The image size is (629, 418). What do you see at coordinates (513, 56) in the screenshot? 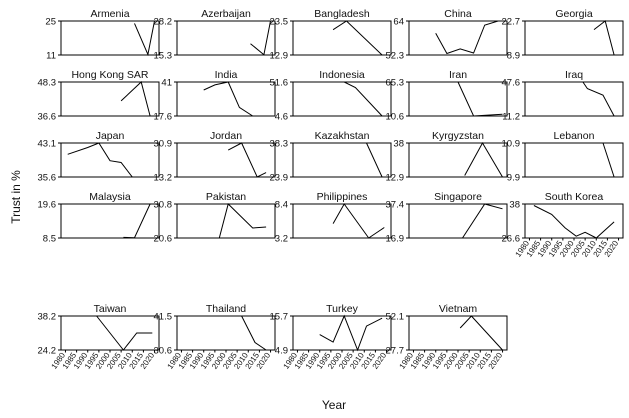
I see `y-tick-label: 8.9` at bounding box center [513, 56].